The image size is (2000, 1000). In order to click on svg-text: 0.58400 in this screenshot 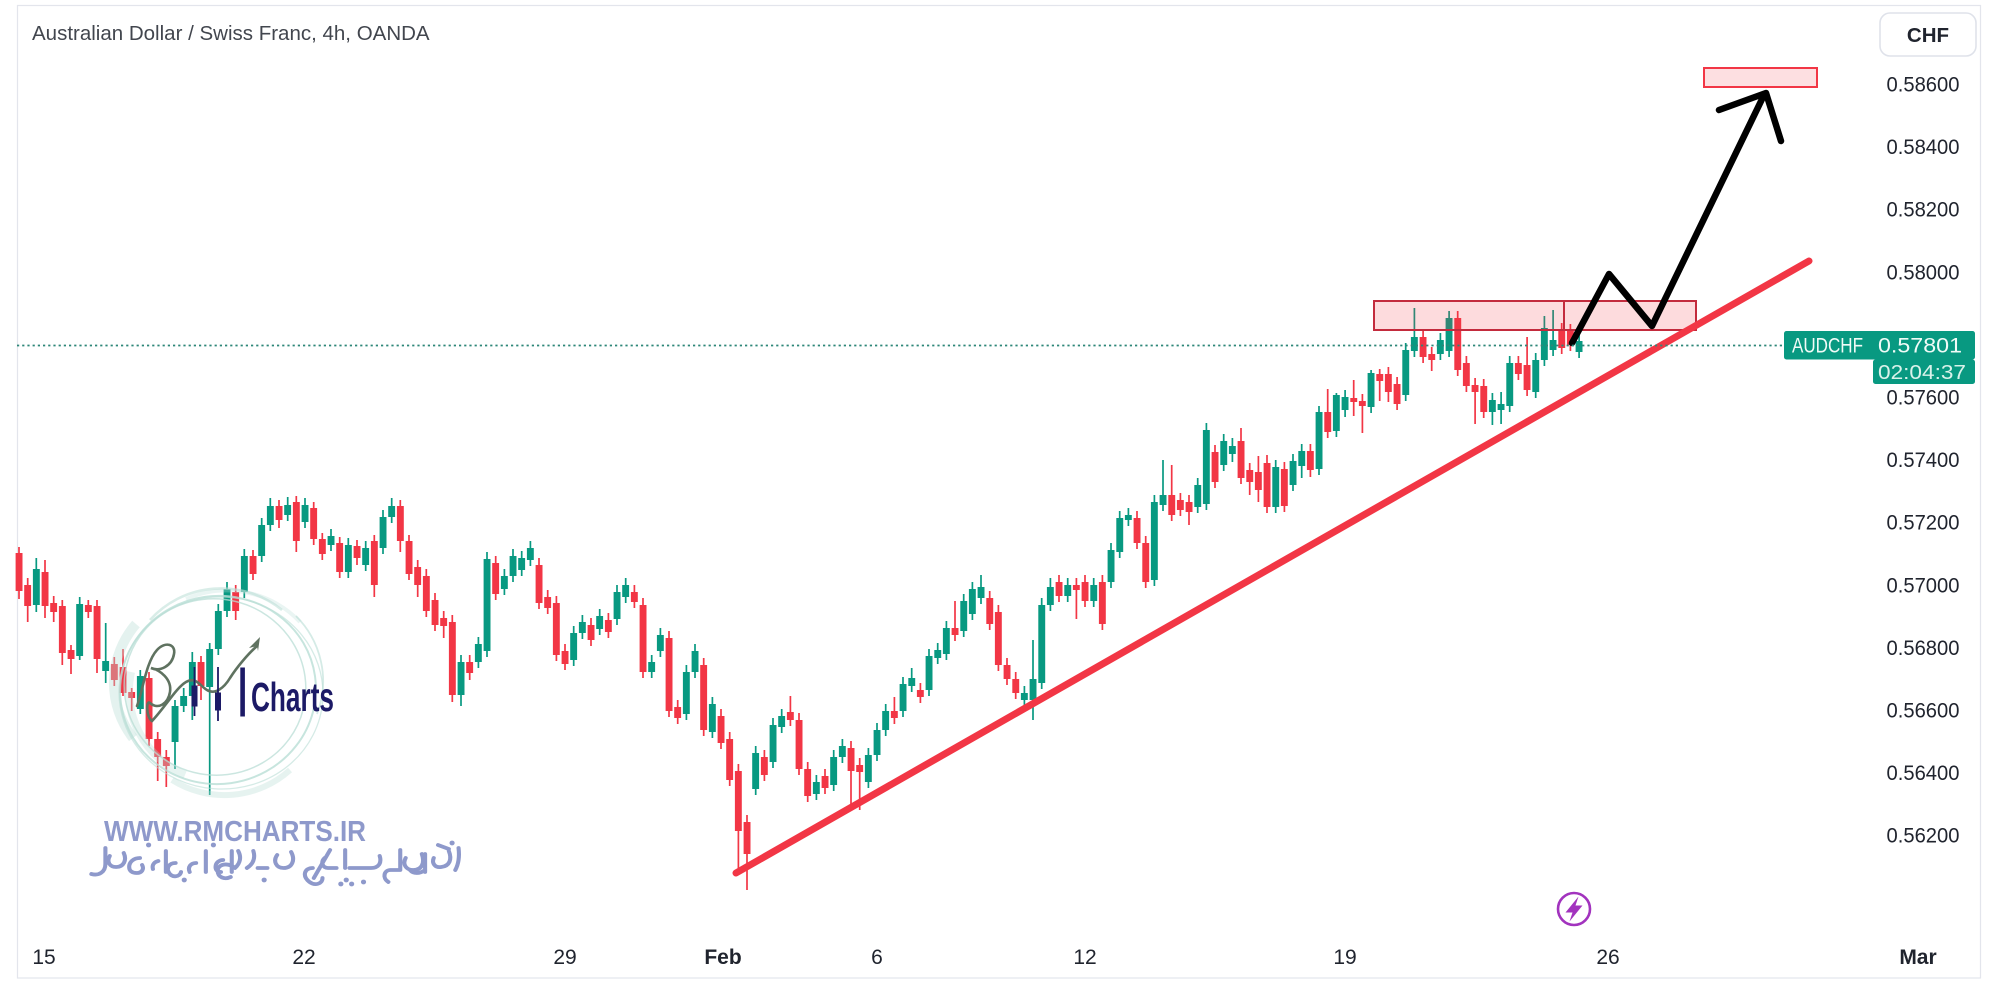, I will do `click(1923, 147)`.